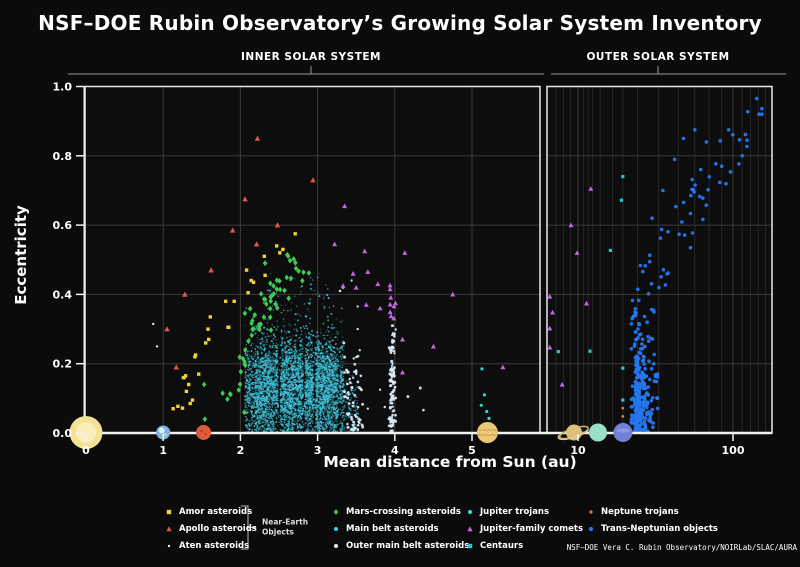 The width and height of the screenshot is (800, 567). What do you see at coordinates (155, 335) in the screenshot?
I see `series-aten` at bounding box center [155, 335].